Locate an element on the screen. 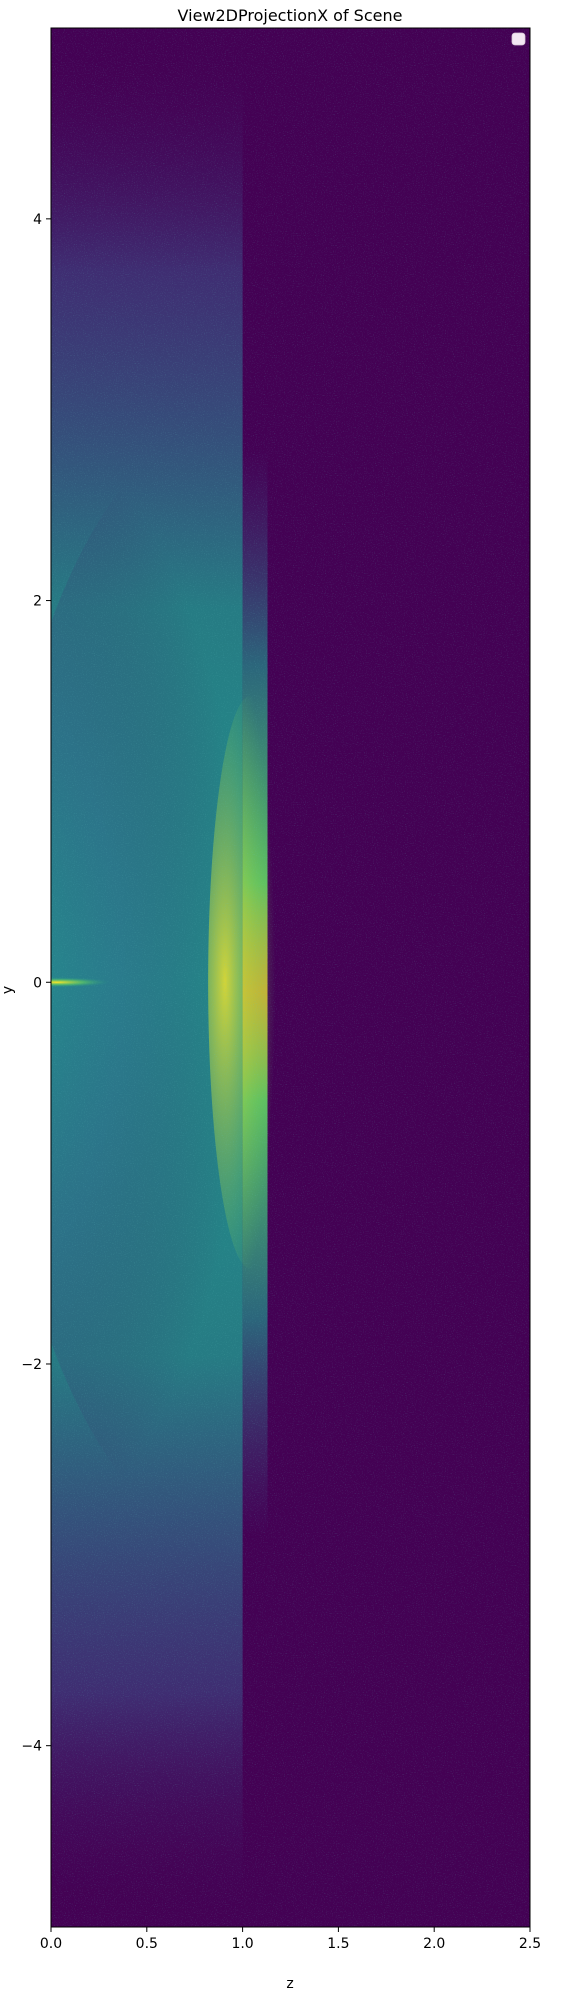  x-tick-label: 1.5 is located at coordinates (338, 1944).